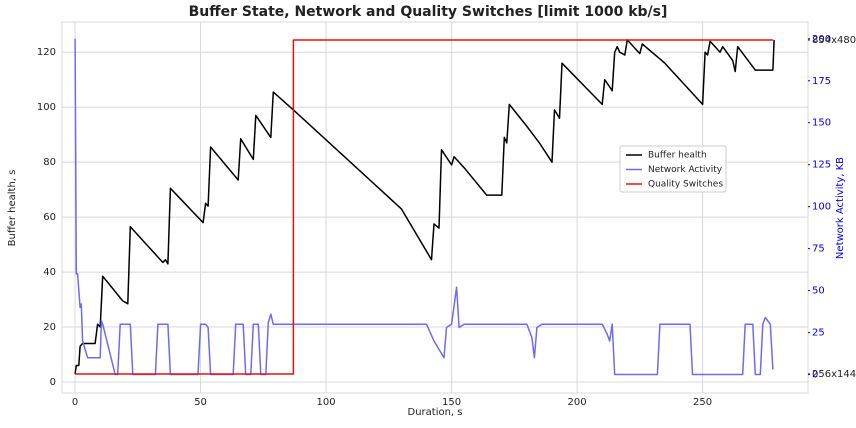 The image size is (856, 428). What do you see at coordinates (840, 208) in the screenshot?
I see `y2-axis-label: Network Activity, KB` at bounding box center [840, 208].